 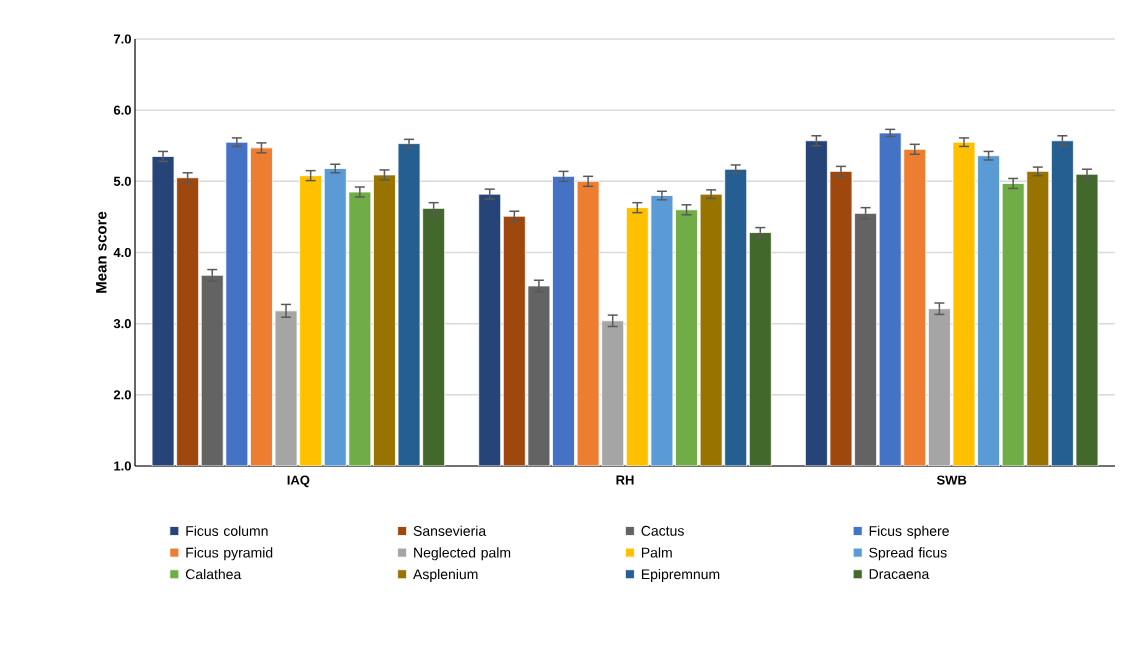 What do you see at coordinates (122, 395) in the screenshot?
I see `y-tick-label: 2.0` at bounding box center [122, 395].